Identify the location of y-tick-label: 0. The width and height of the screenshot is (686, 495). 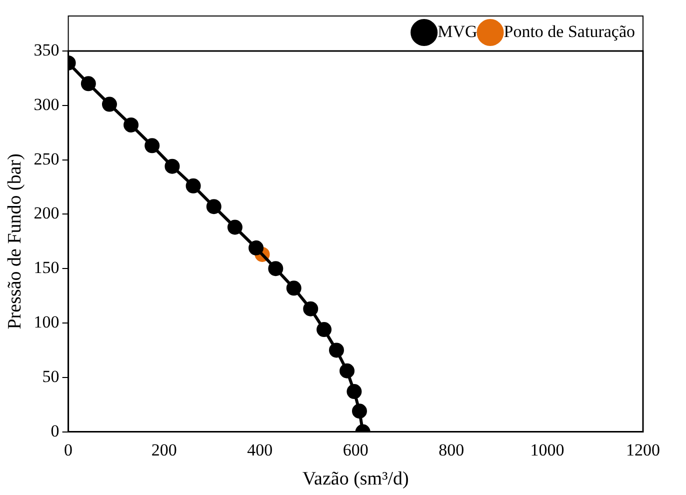
(55, 430).